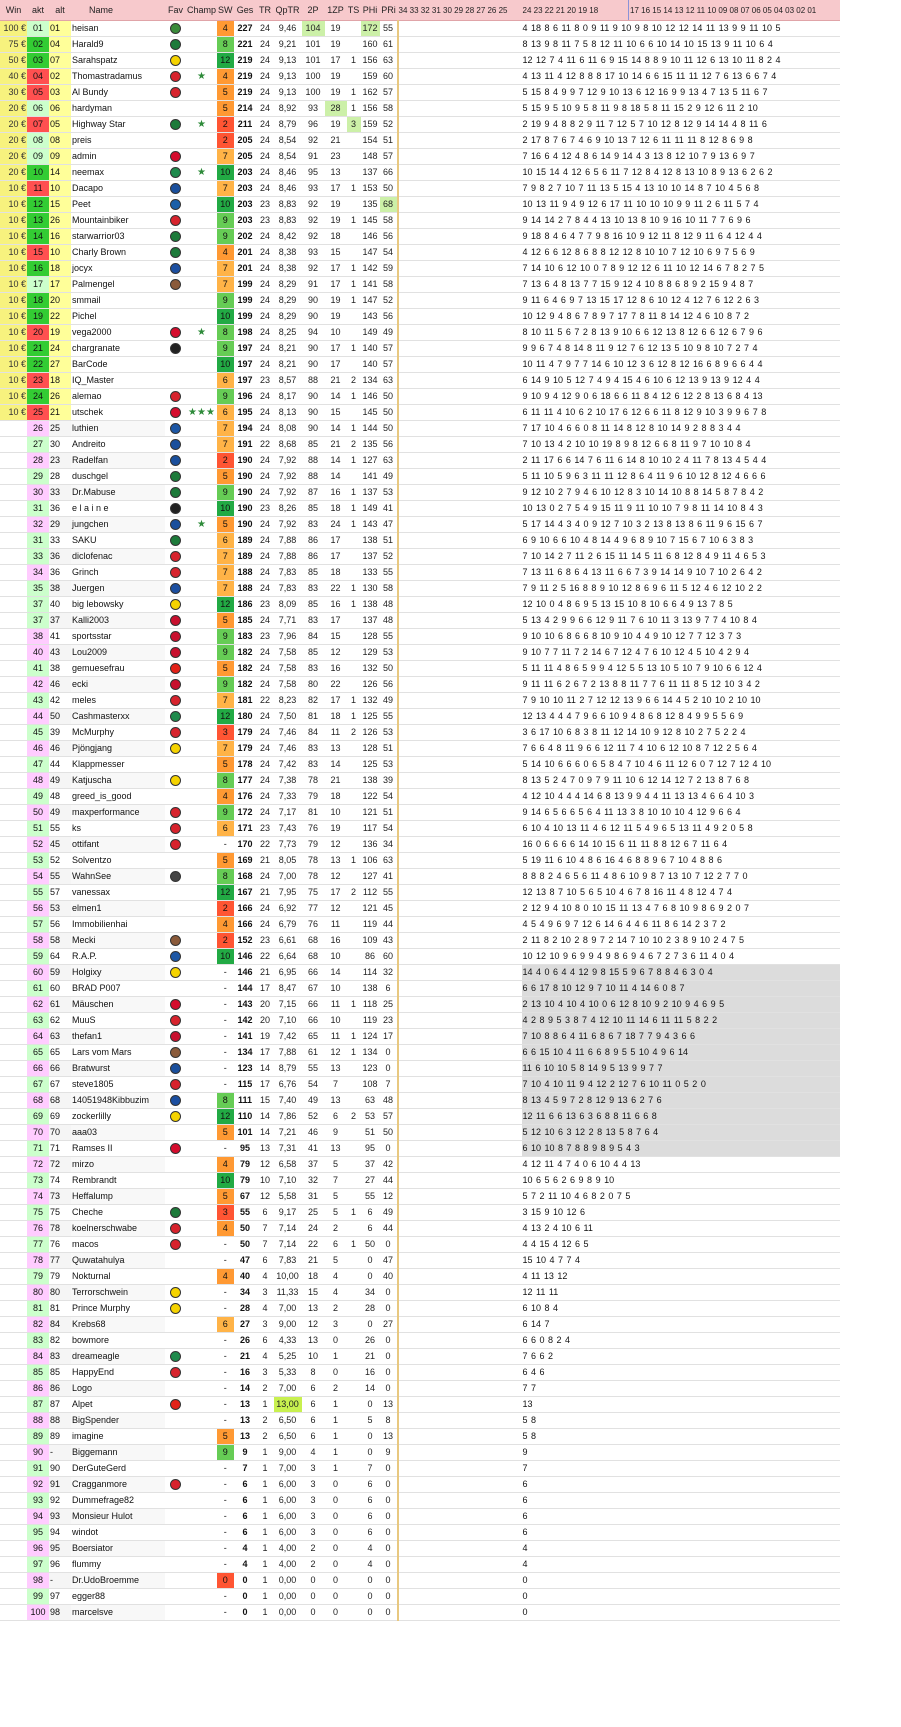  What do you see at coordinates (118, 1052) in the screenshot?
I see `player-name: Lars vom Mars` at bounding box center [118, 1052].